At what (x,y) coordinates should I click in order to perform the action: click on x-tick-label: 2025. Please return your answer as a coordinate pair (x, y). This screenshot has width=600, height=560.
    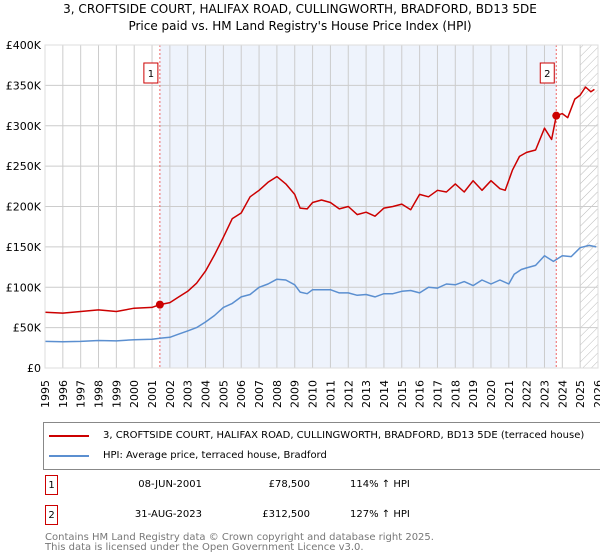
    Looking at the image, I should click on (580, 394).